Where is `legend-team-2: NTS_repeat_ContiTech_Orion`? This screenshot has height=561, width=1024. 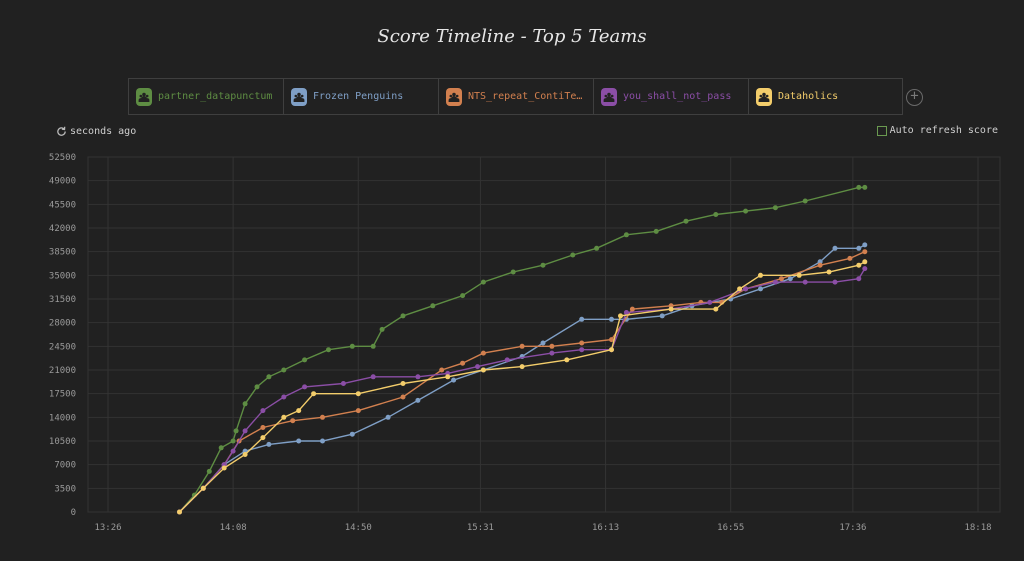 legend-team-2: NTS_repeat_ContiTech_Orion is located at coordinates (515, 96).